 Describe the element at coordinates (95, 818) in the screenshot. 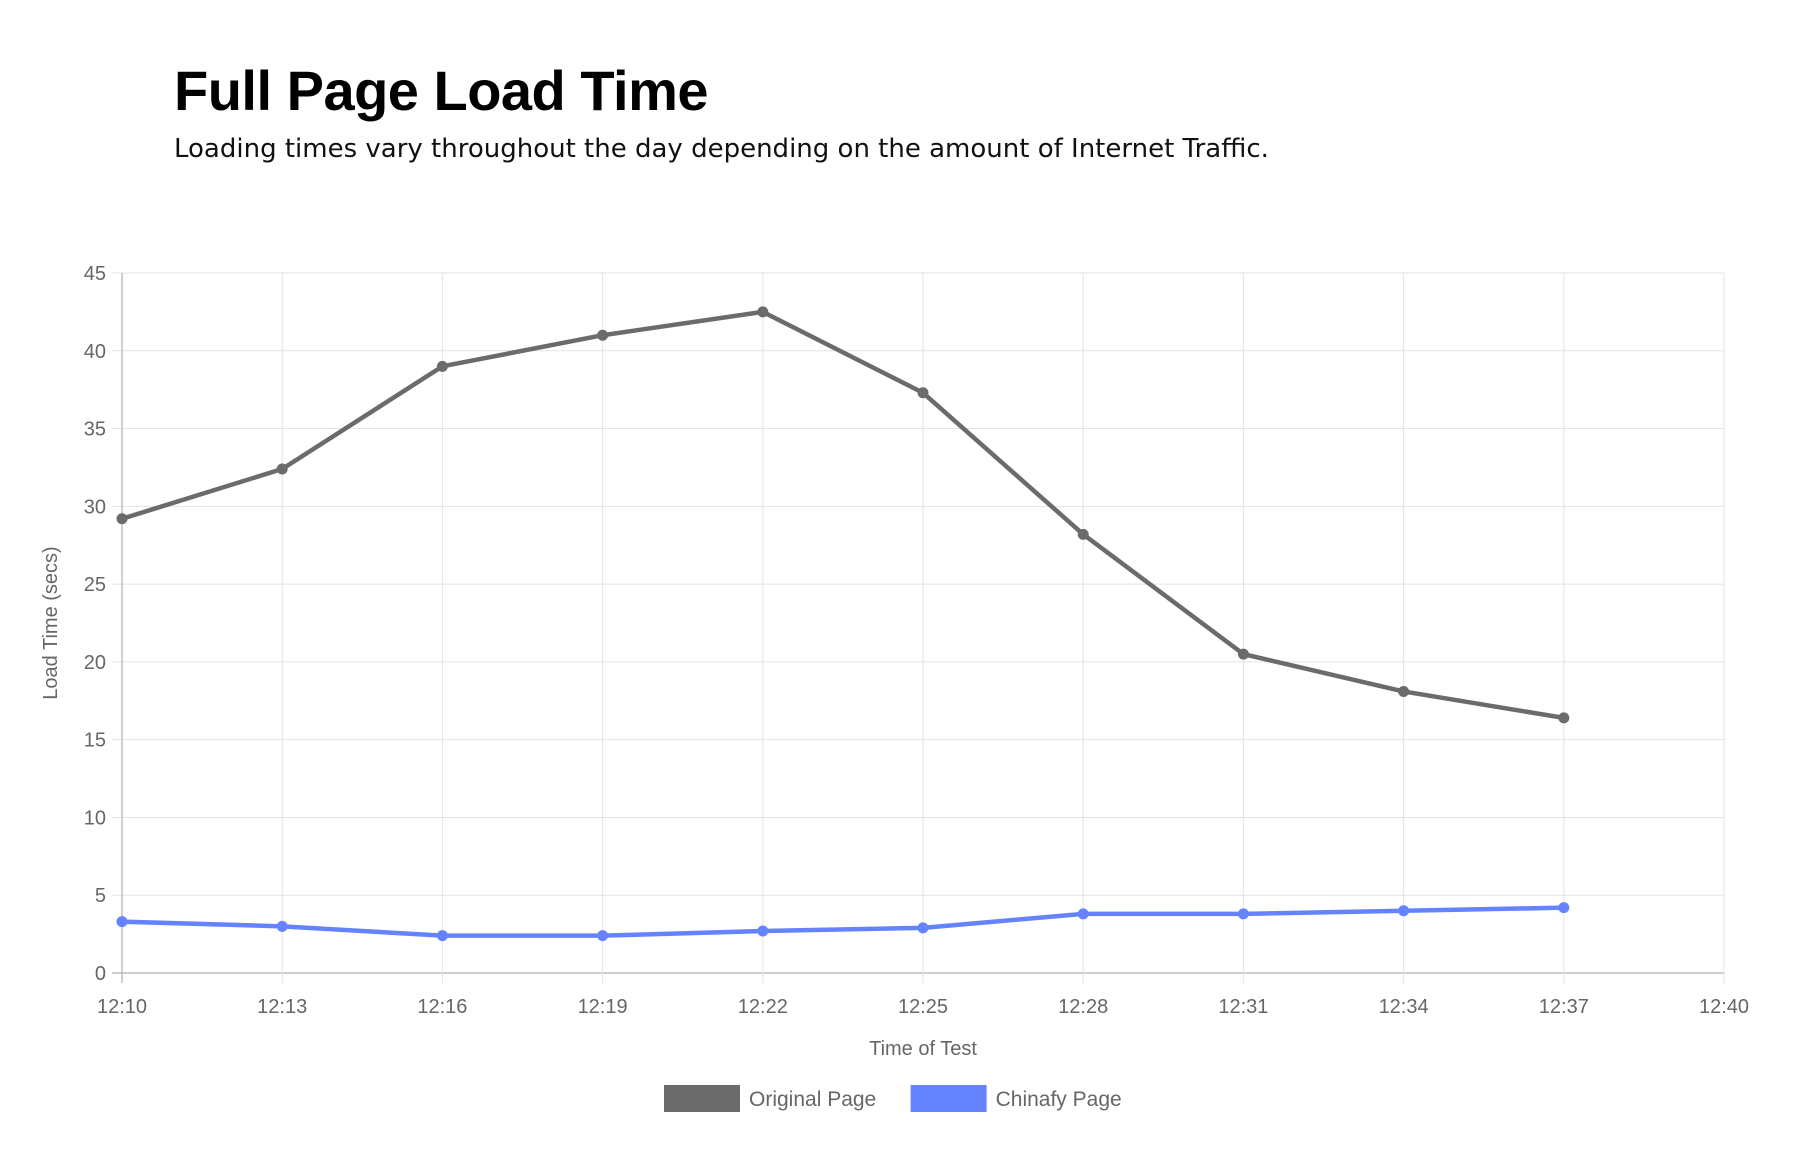

I see `y-tick-label: 10` at that location.